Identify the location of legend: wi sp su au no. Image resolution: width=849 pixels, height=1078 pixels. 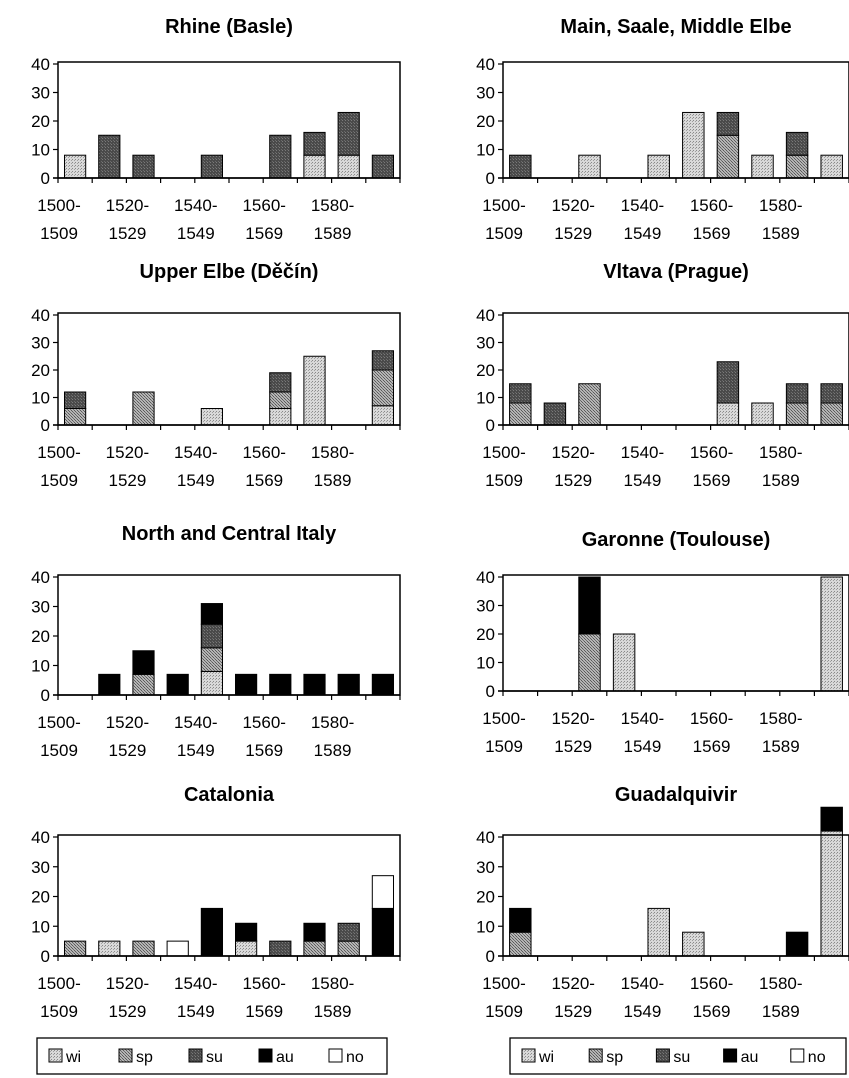
(678, 1056).